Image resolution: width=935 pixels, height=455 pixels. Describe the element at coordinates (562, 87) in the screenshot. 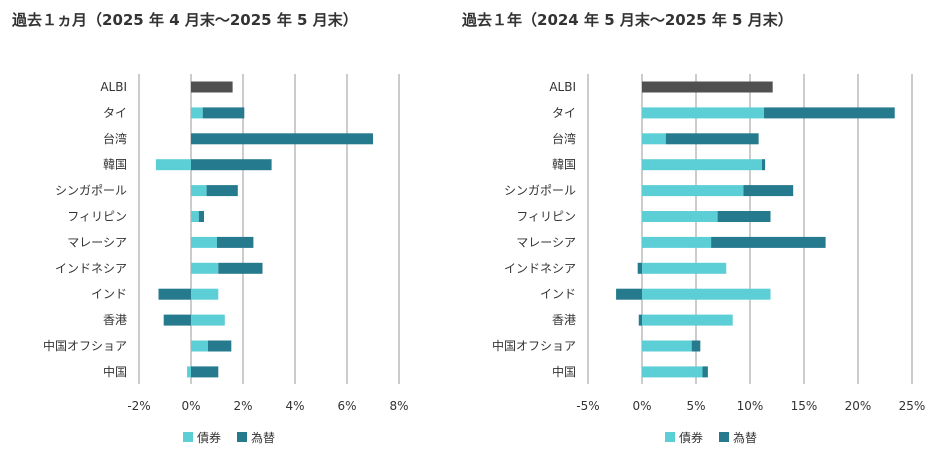

I see `category-label-1y: ALBI` at that location.